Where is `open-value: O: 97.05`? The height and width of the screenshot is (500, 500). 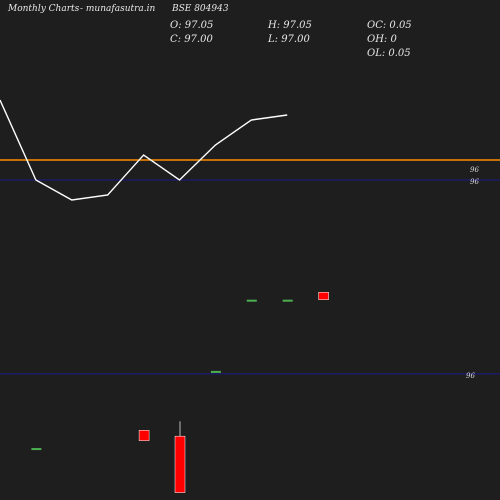 open-value: O: 97.05 is located at coordinates (192, 25).